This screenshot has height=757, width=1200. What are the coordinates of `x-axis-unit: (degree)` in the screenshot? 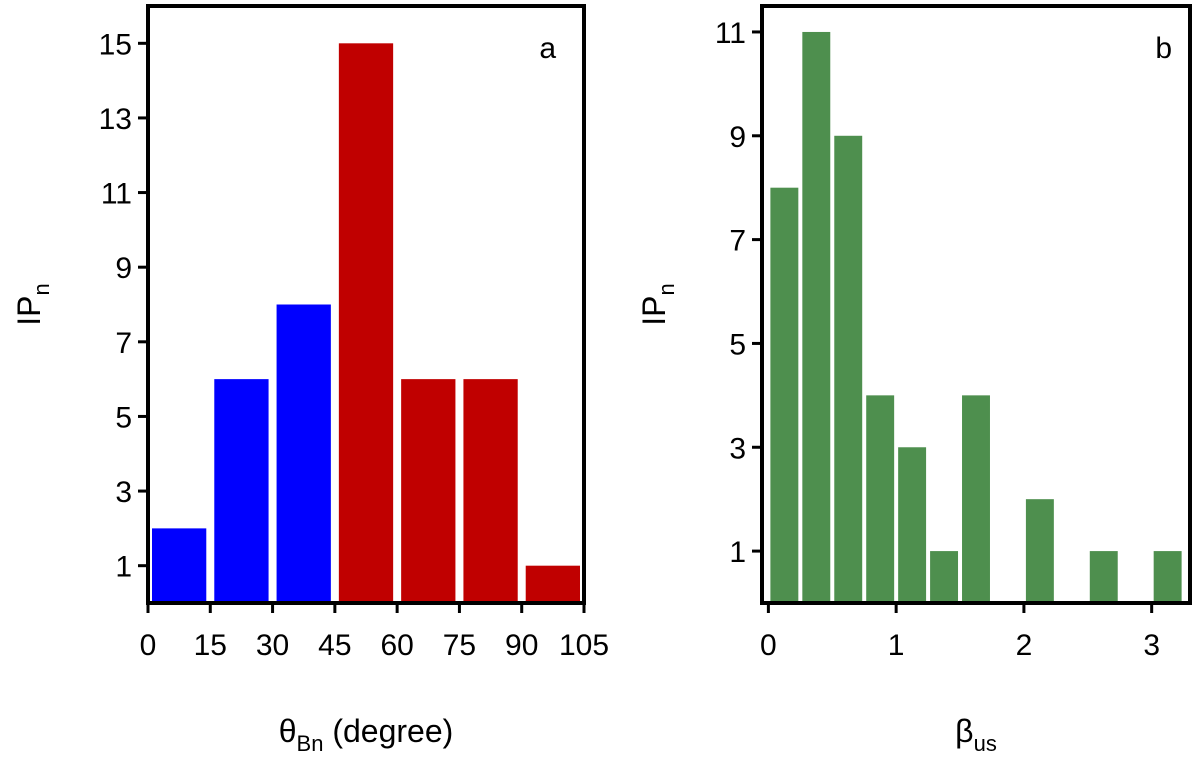 It's located at (388, 731).